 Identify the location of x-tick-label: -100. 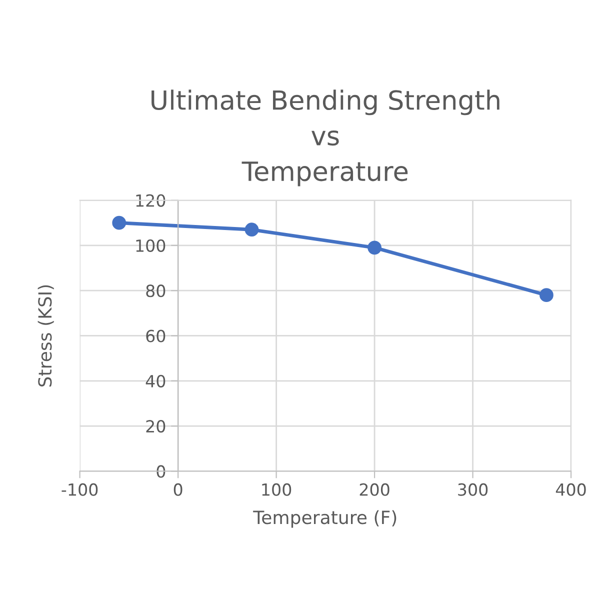
(80, 489).